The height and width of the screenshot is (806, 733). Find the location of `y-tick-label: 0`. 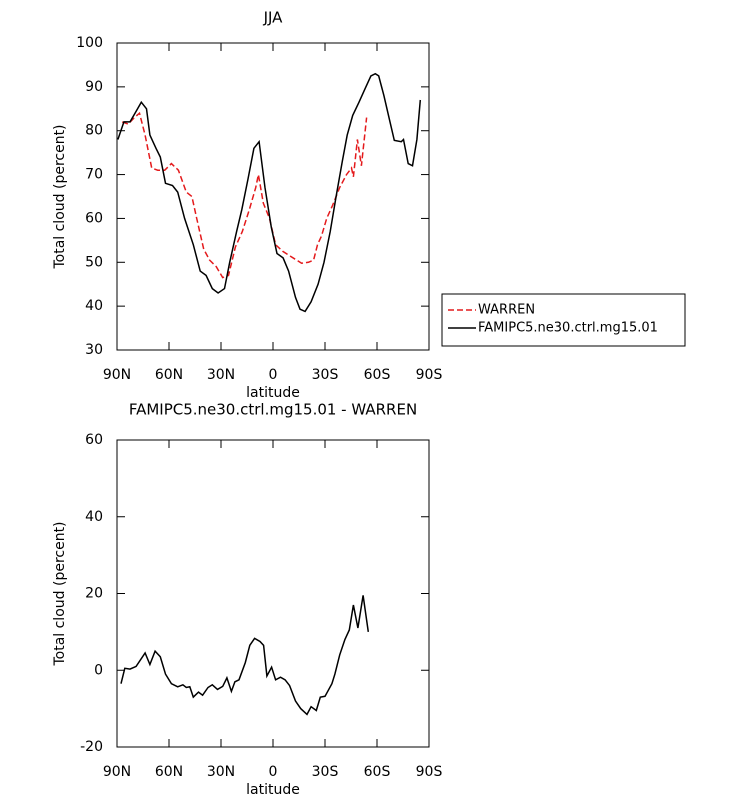

y-tick-label: 0 is located at coordinates (98, 670).